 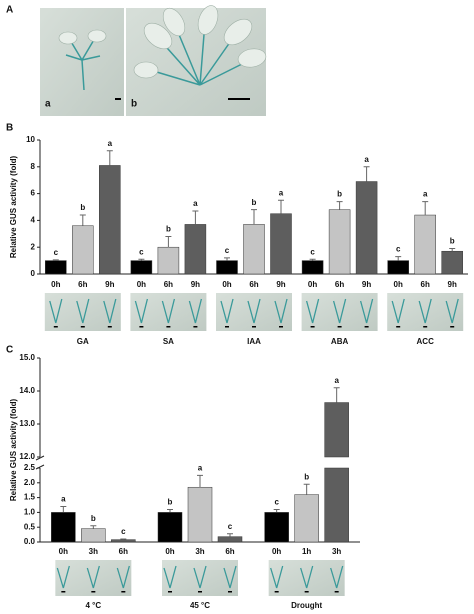 What do you see at coordinates (40, 458) in the screenshot?
I see `axis-break` at bounding box center [40, 458].